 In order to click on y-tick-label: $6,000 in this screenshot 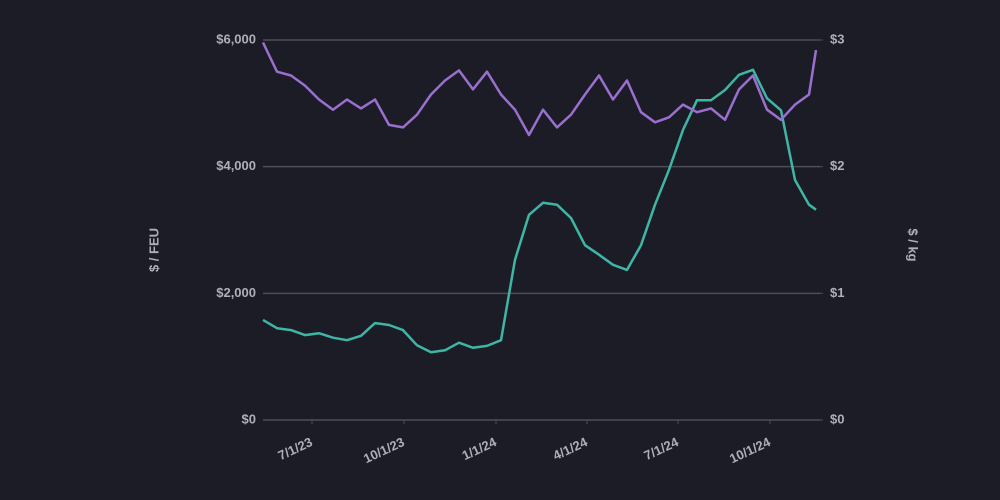, I will do `click(236, 38)`.